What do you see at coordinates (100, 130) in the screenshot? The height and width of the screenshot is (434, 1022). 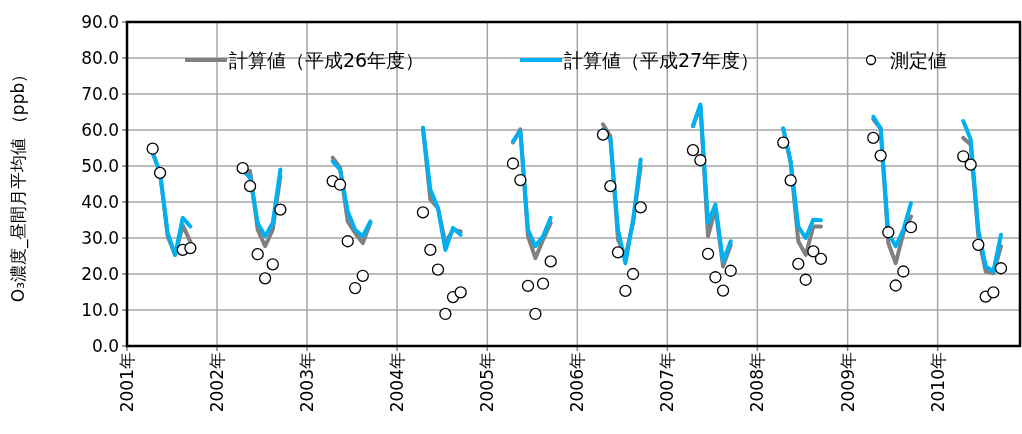 I see `y-tick-label: 60.0` at bounding box center [100, 130].